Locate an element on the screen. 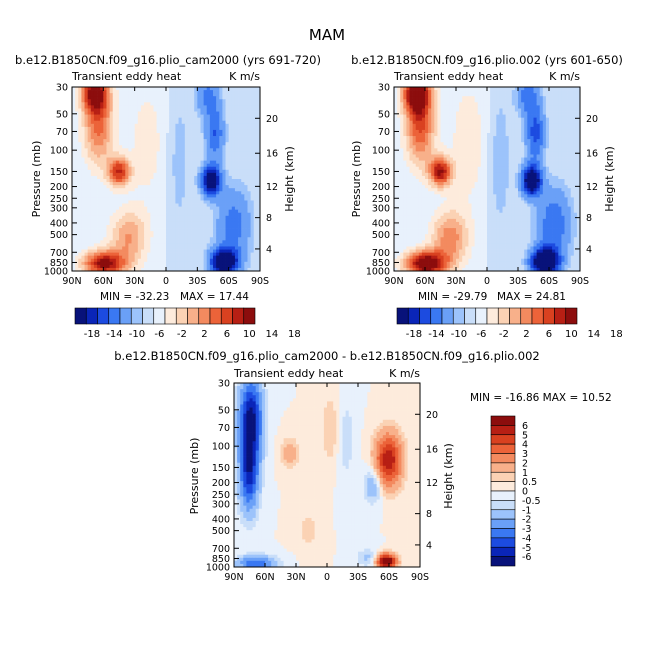 Image resolution: width=654 pixels, height=654 pixels. pressure-tick-label: 700 is located at coordinates (59, 253).